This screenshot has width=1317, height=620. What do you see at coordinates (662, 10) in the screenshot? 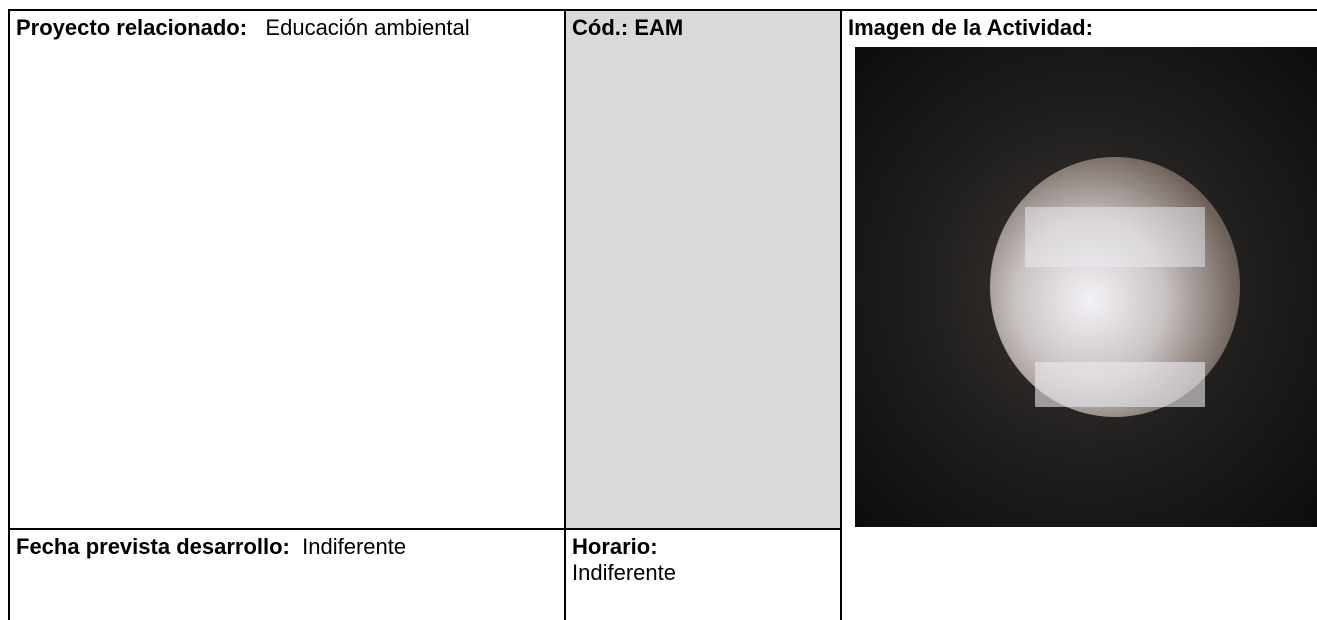
I see `border-top` at bounding box center [662, 10].